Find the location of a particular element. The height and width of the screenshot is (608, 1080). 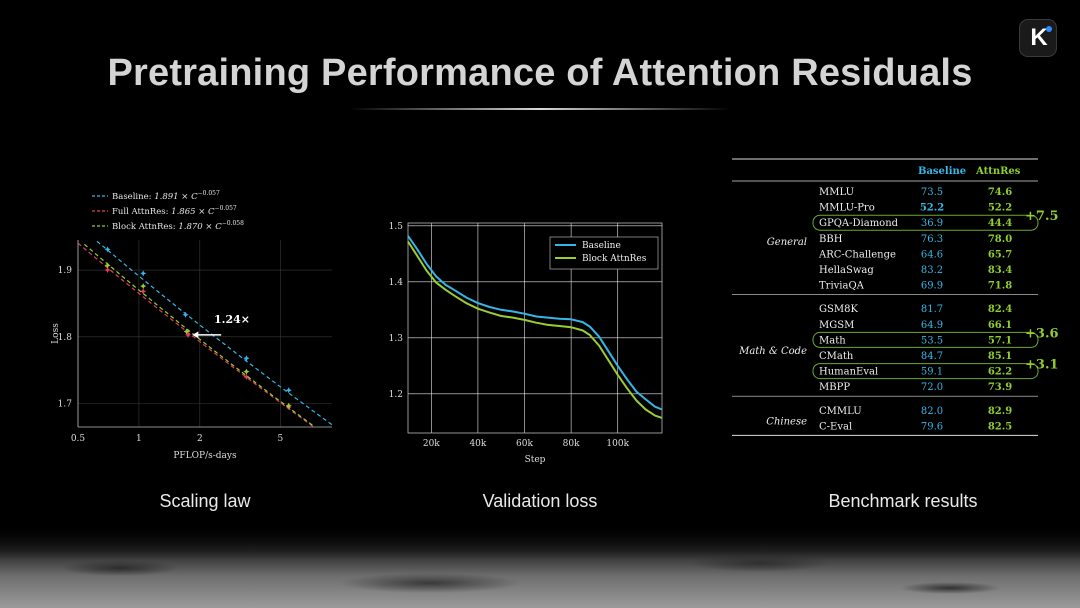

attnres-score: 71.8 is located at coordinates (1000, 286).